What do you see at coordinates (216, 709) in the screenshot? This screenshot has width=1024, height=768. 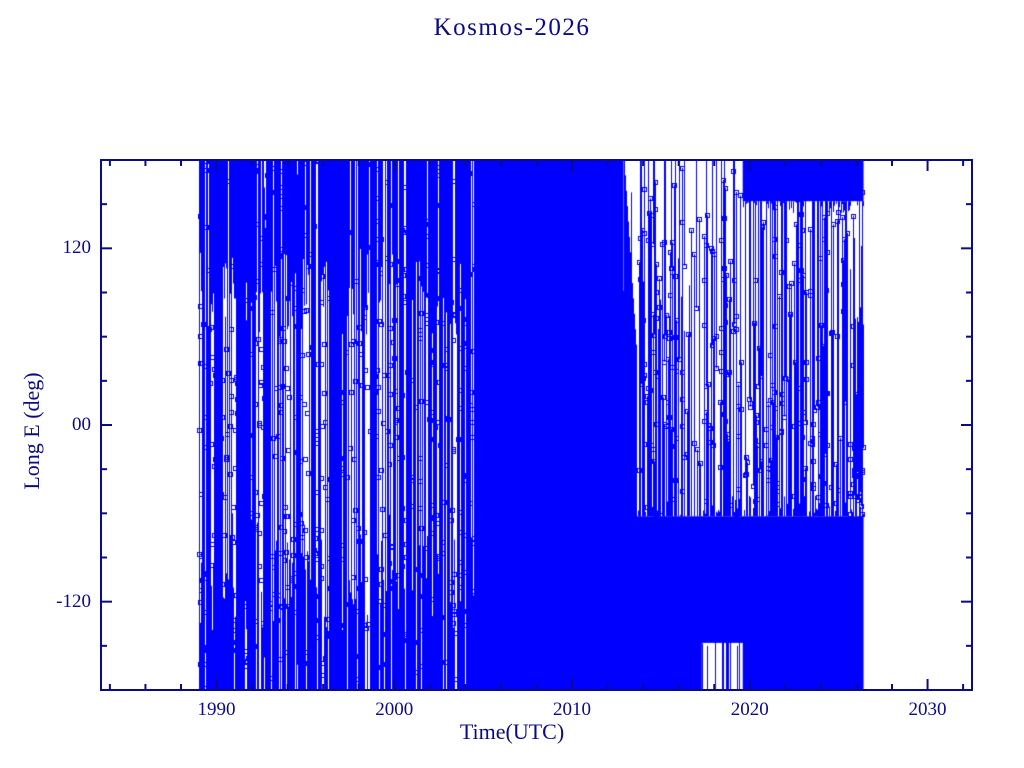 I see `x-tick-label: 1990` at bounding box center [216, 709].